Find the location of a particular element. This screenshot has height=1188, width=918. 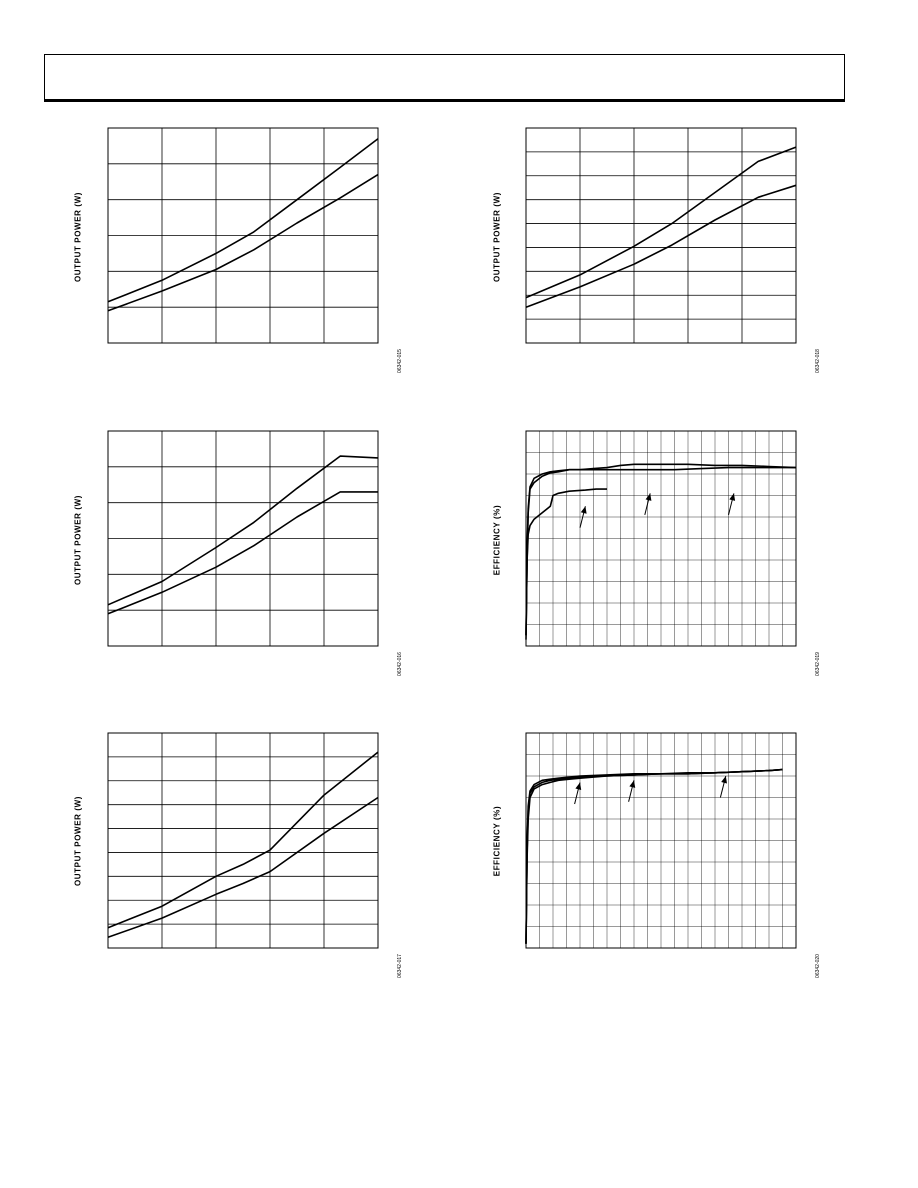

chart-6-ylabel: EFFICIENCY (%) is located at coordinates (497, 841).